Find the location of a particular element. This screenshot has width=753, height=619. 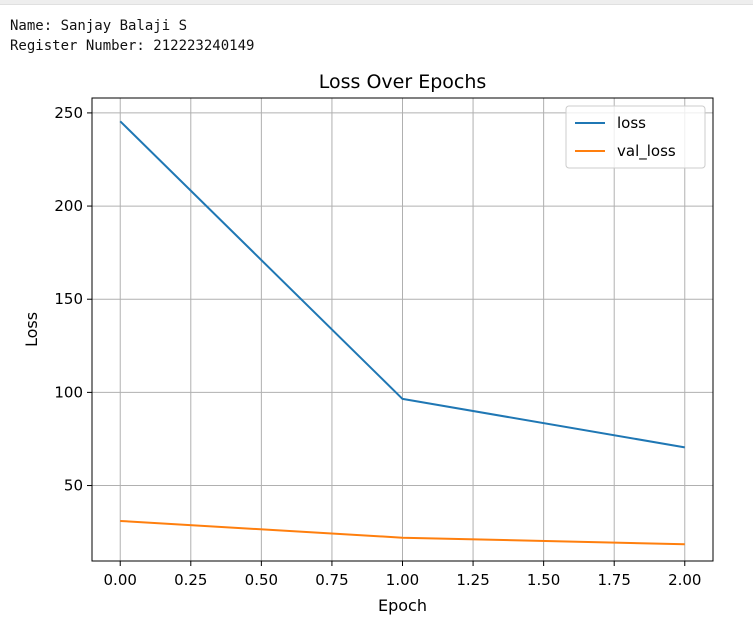

x-tick-label: 0.50 is located at coordinates (261, 580).